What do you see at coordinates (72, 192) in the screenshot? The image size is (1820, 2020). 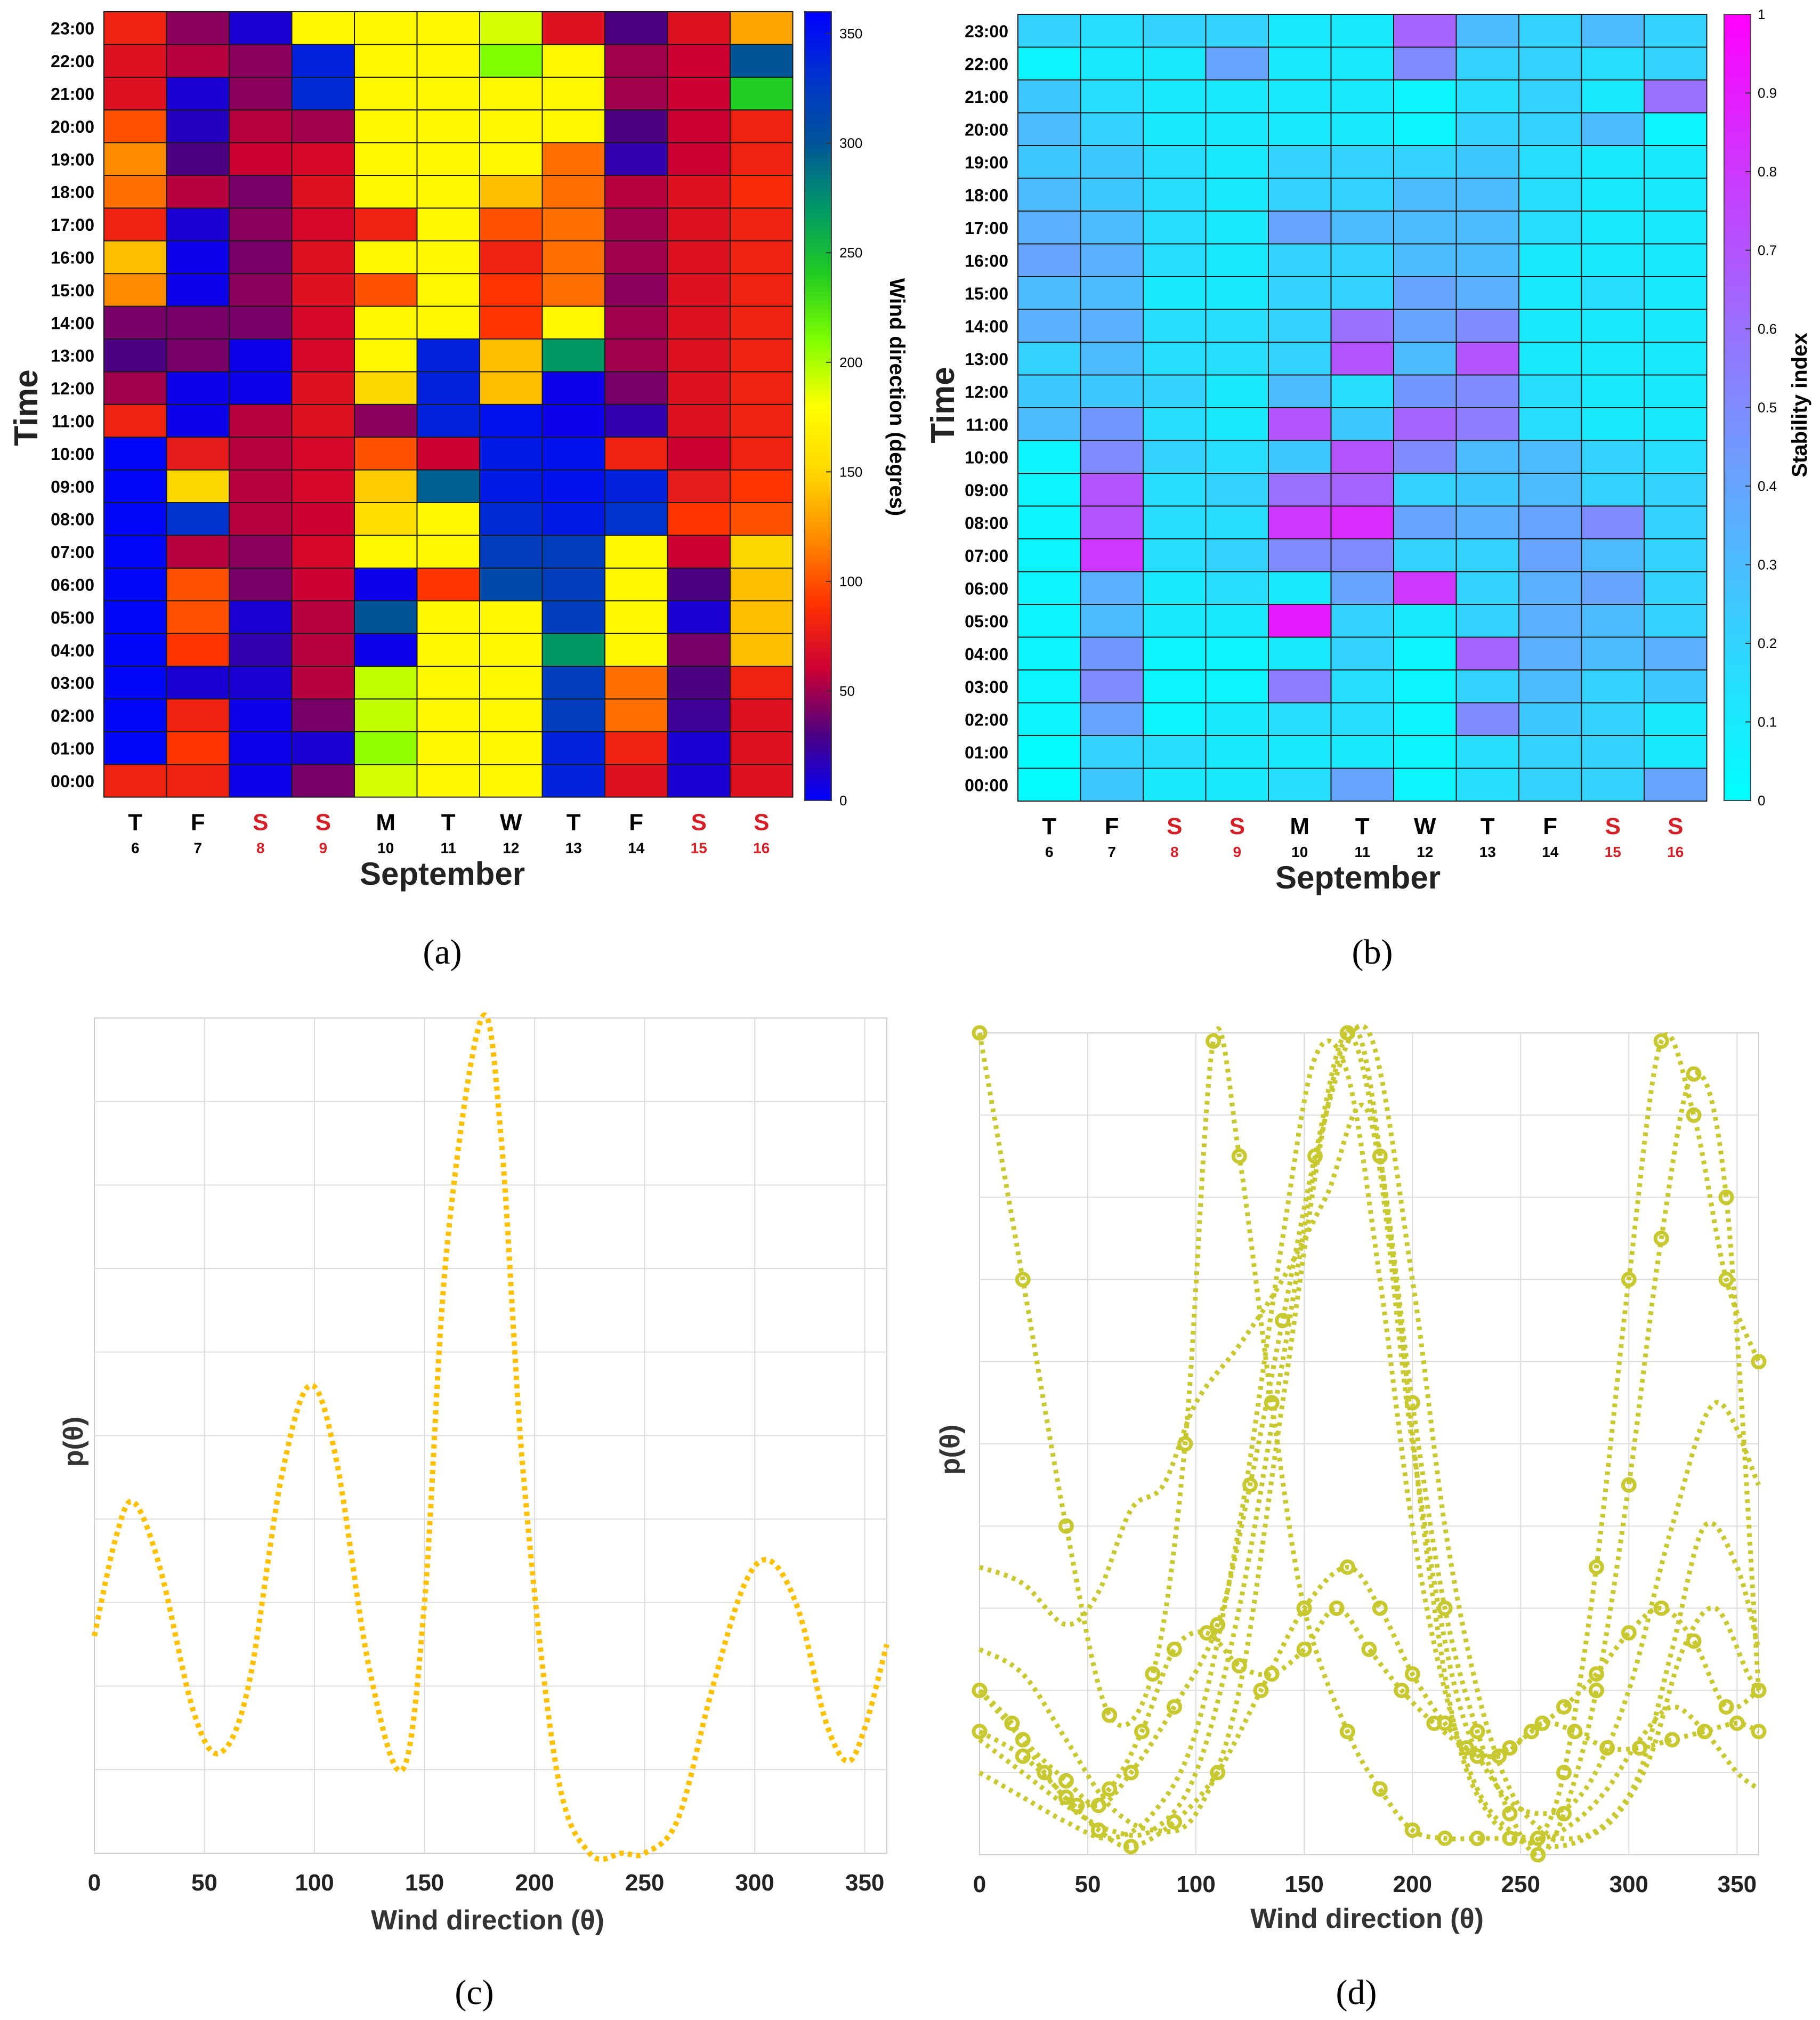 I see `a-hour-label: 18:00` at bounding box center [72, 192].